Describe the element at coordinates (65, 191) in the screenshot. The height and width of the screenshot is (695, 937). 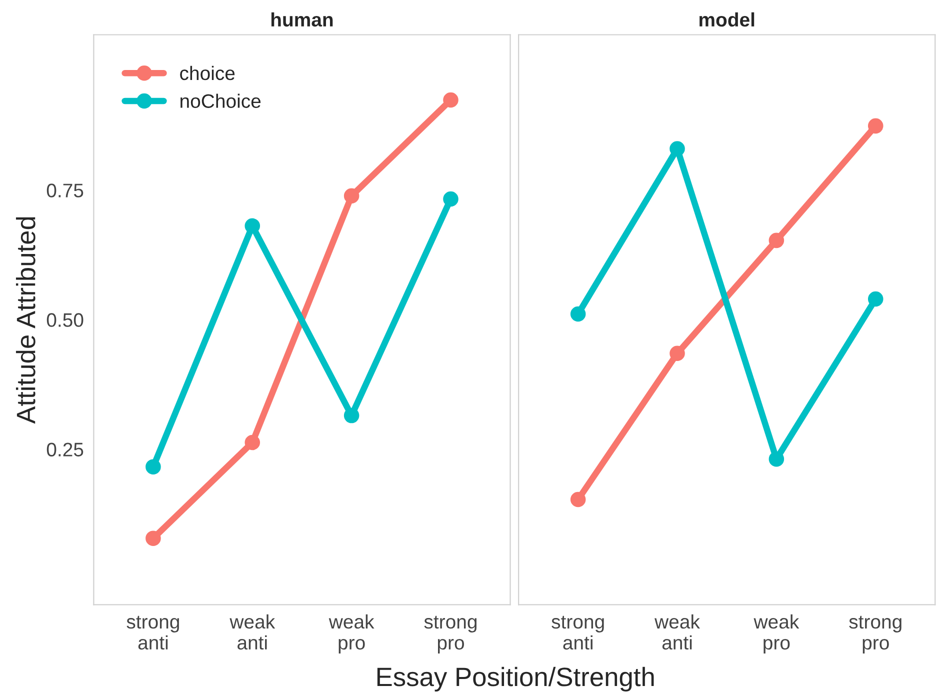
I see `y-tick-label: 0.75` at that location.